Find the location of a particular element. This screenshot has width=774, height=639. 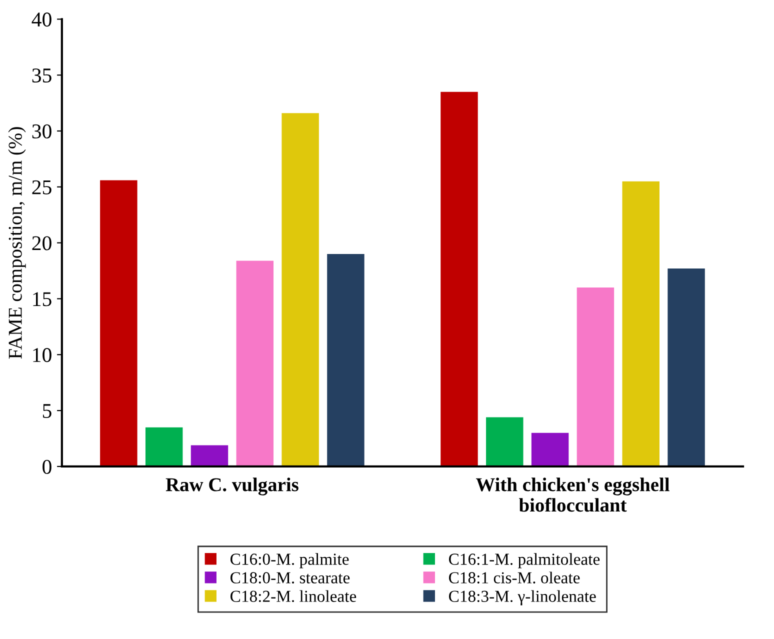

legend-label: C16:0-M. palmite is located at coordinates (289, 560).